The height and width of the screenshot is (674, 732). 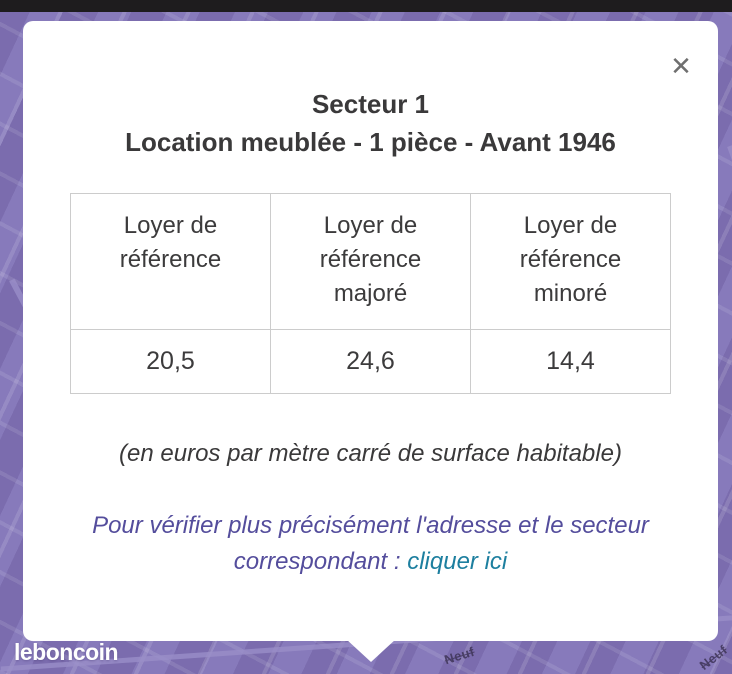 I want to click on leboncoin-logo: leboncoin, so click(x=66, y=652).